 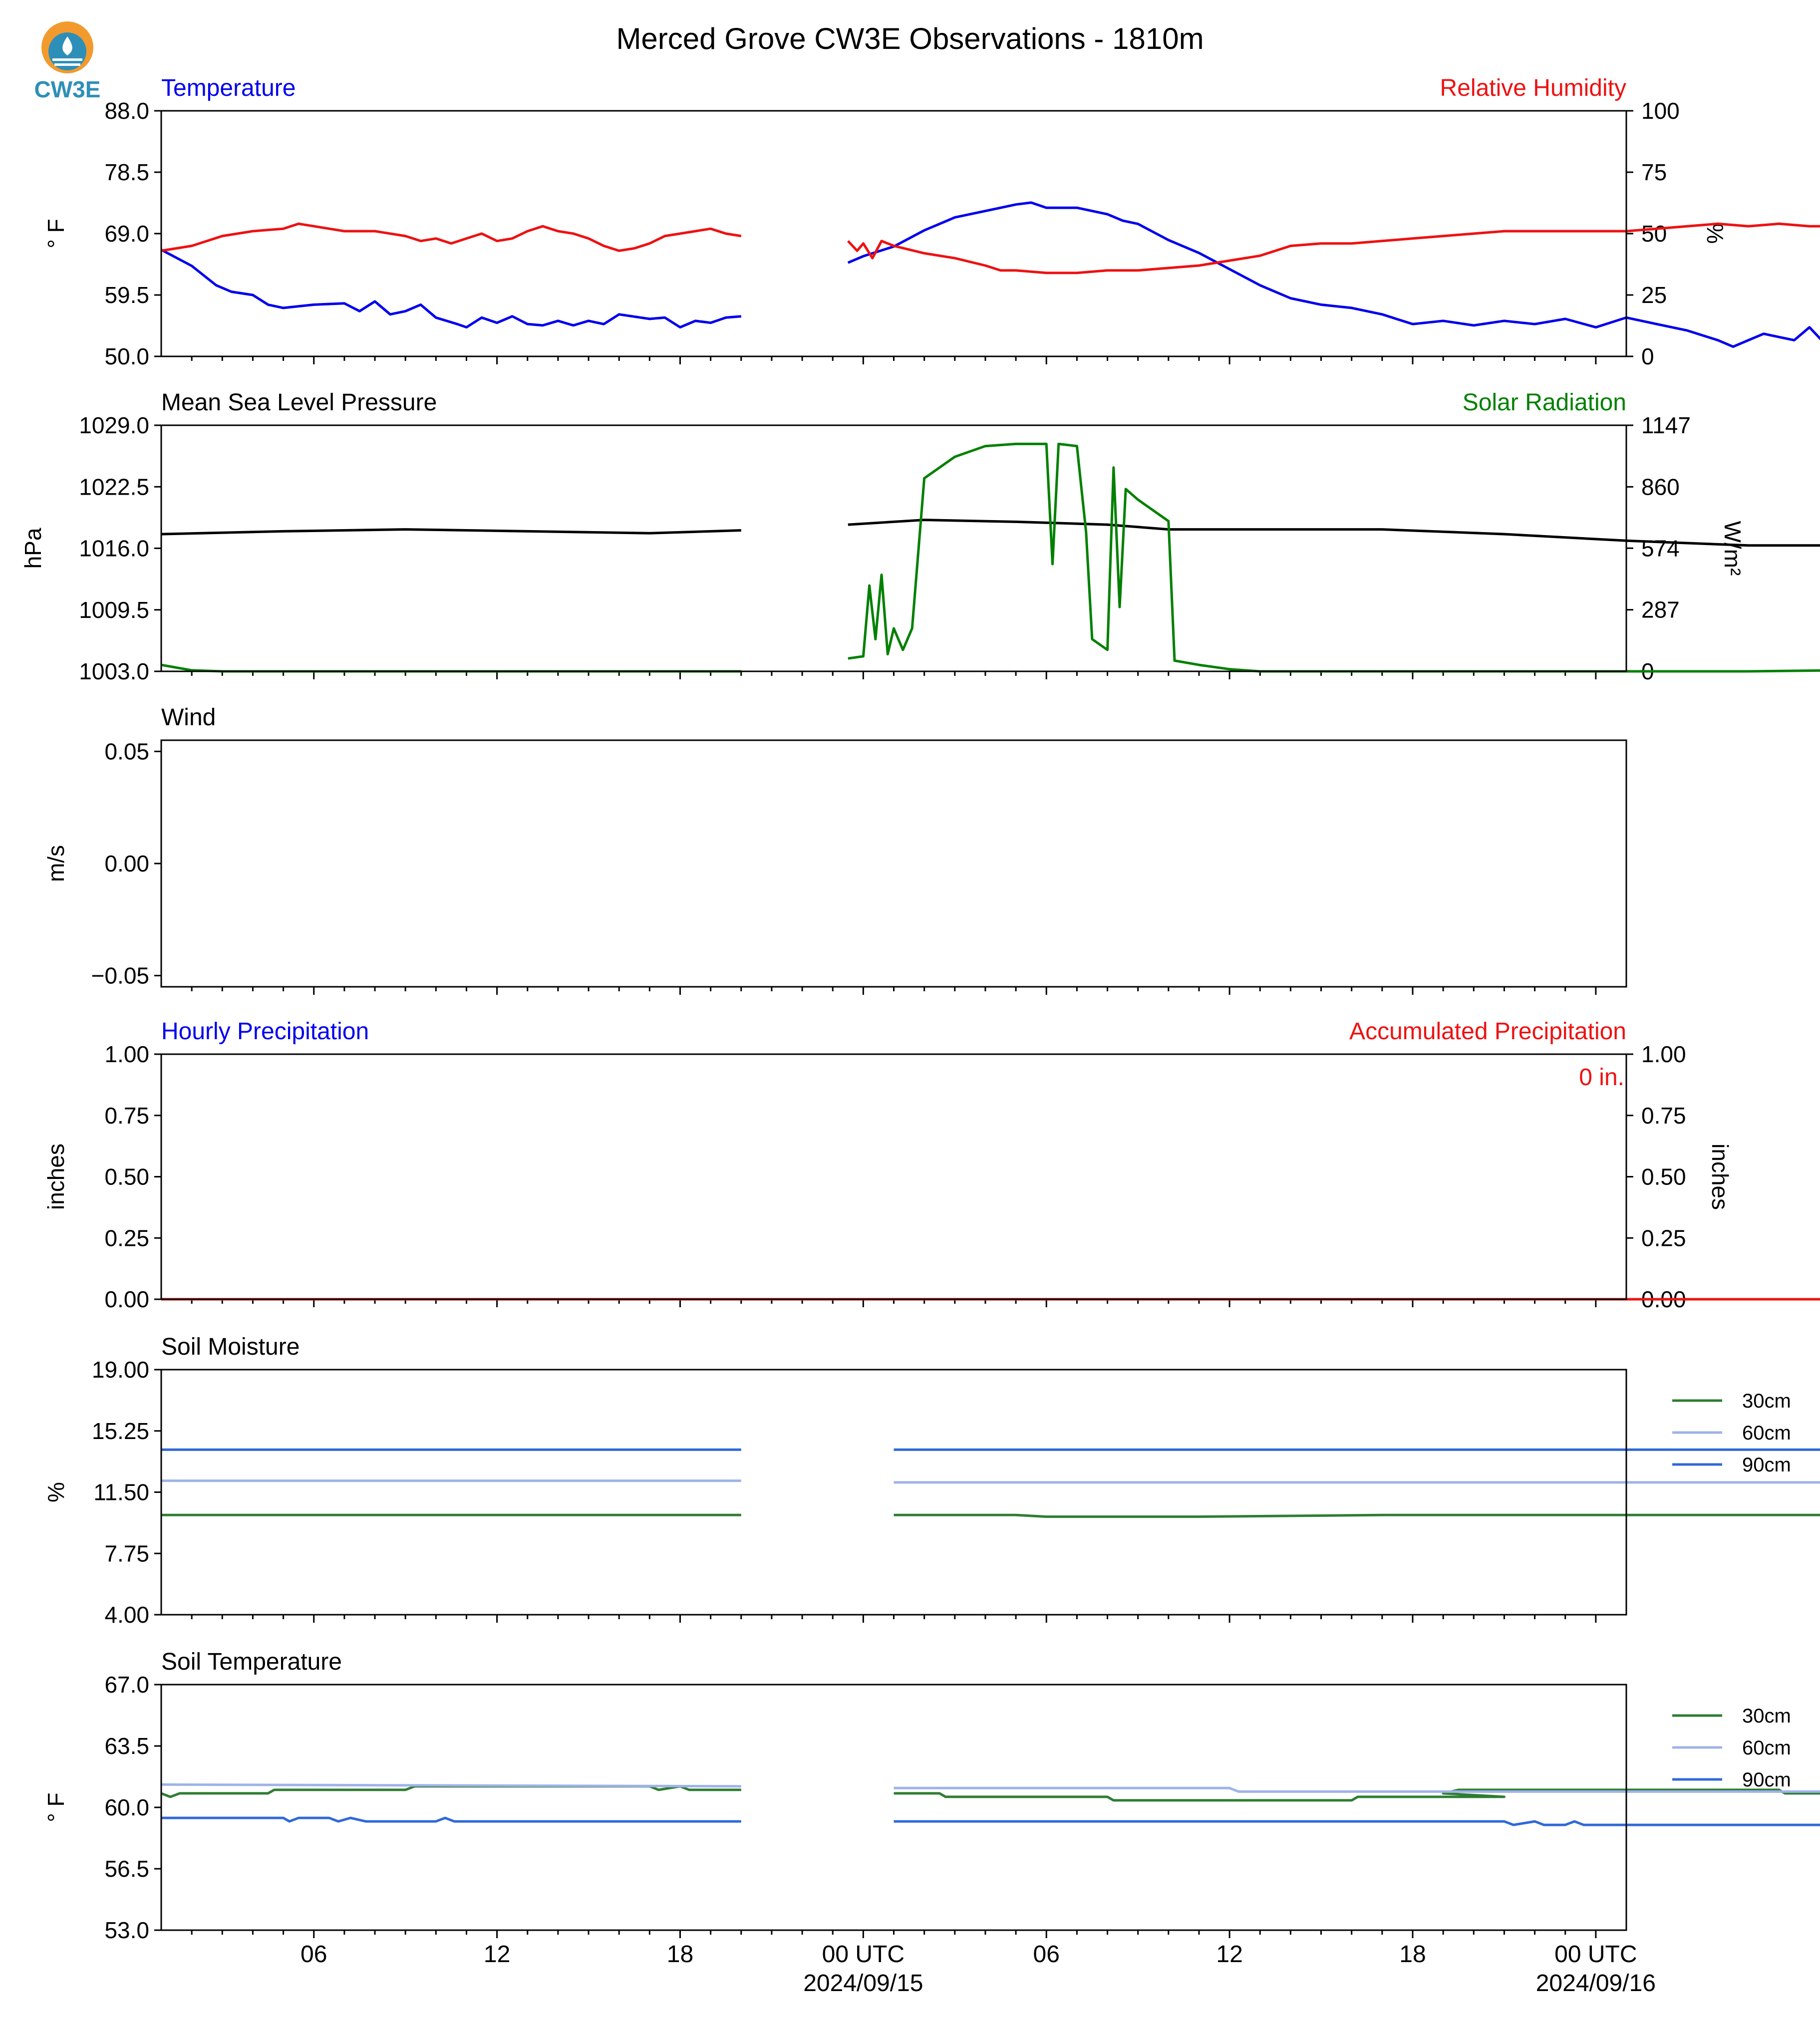 I want to click on y-right-tick-label: 574, so click(x=1660, y=548).